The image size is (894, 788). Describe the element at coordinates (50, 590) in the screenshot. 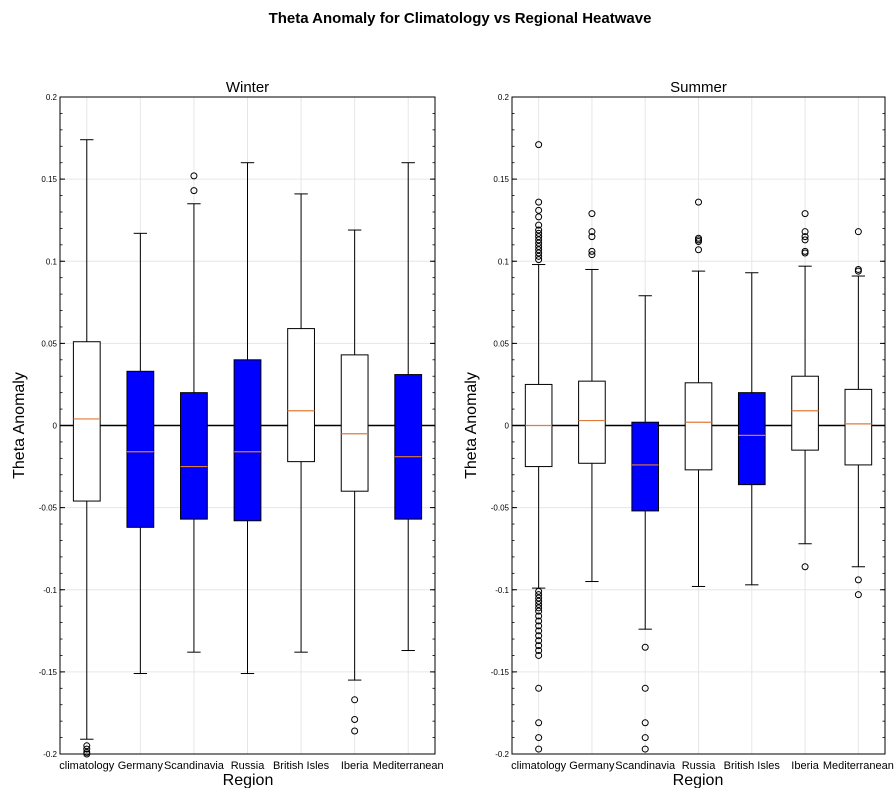

I see `y-tick-label: -0.1` at that location.